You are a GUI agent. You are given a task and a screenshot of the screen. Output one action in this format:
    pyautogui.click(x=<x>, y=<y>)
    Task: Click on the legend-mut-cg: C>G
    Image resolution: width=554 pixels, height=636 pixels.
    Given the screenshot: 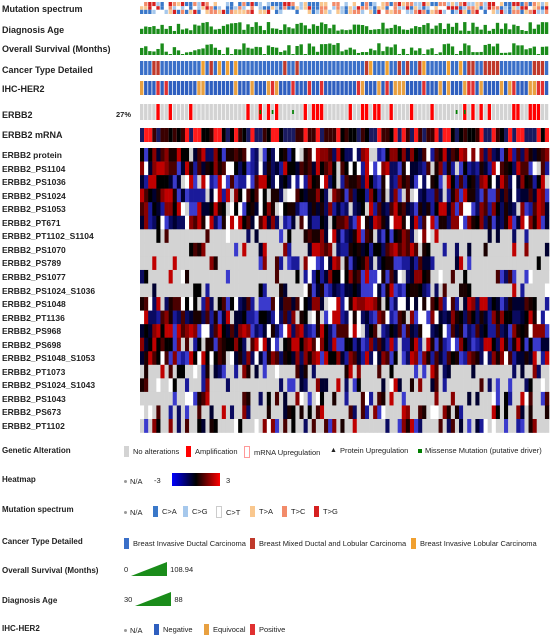 What is the action you would take?
    pyautogui.click(x=195, y=511)
    